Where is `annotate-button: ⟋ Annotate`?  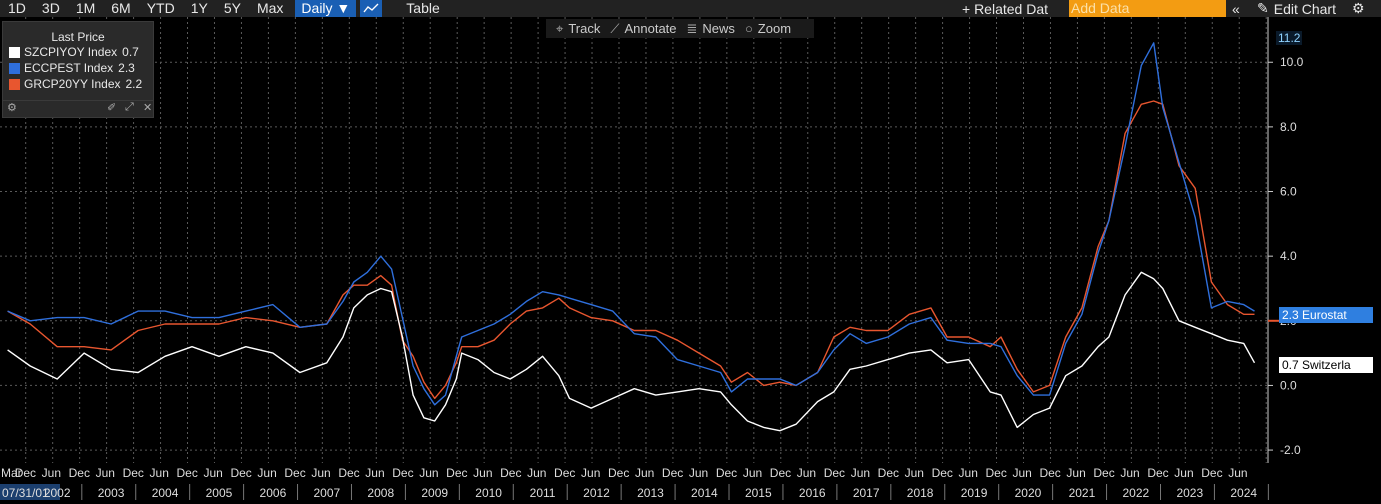
annotate-button: ⟋ Annotate is located at coordinates (643, 29).